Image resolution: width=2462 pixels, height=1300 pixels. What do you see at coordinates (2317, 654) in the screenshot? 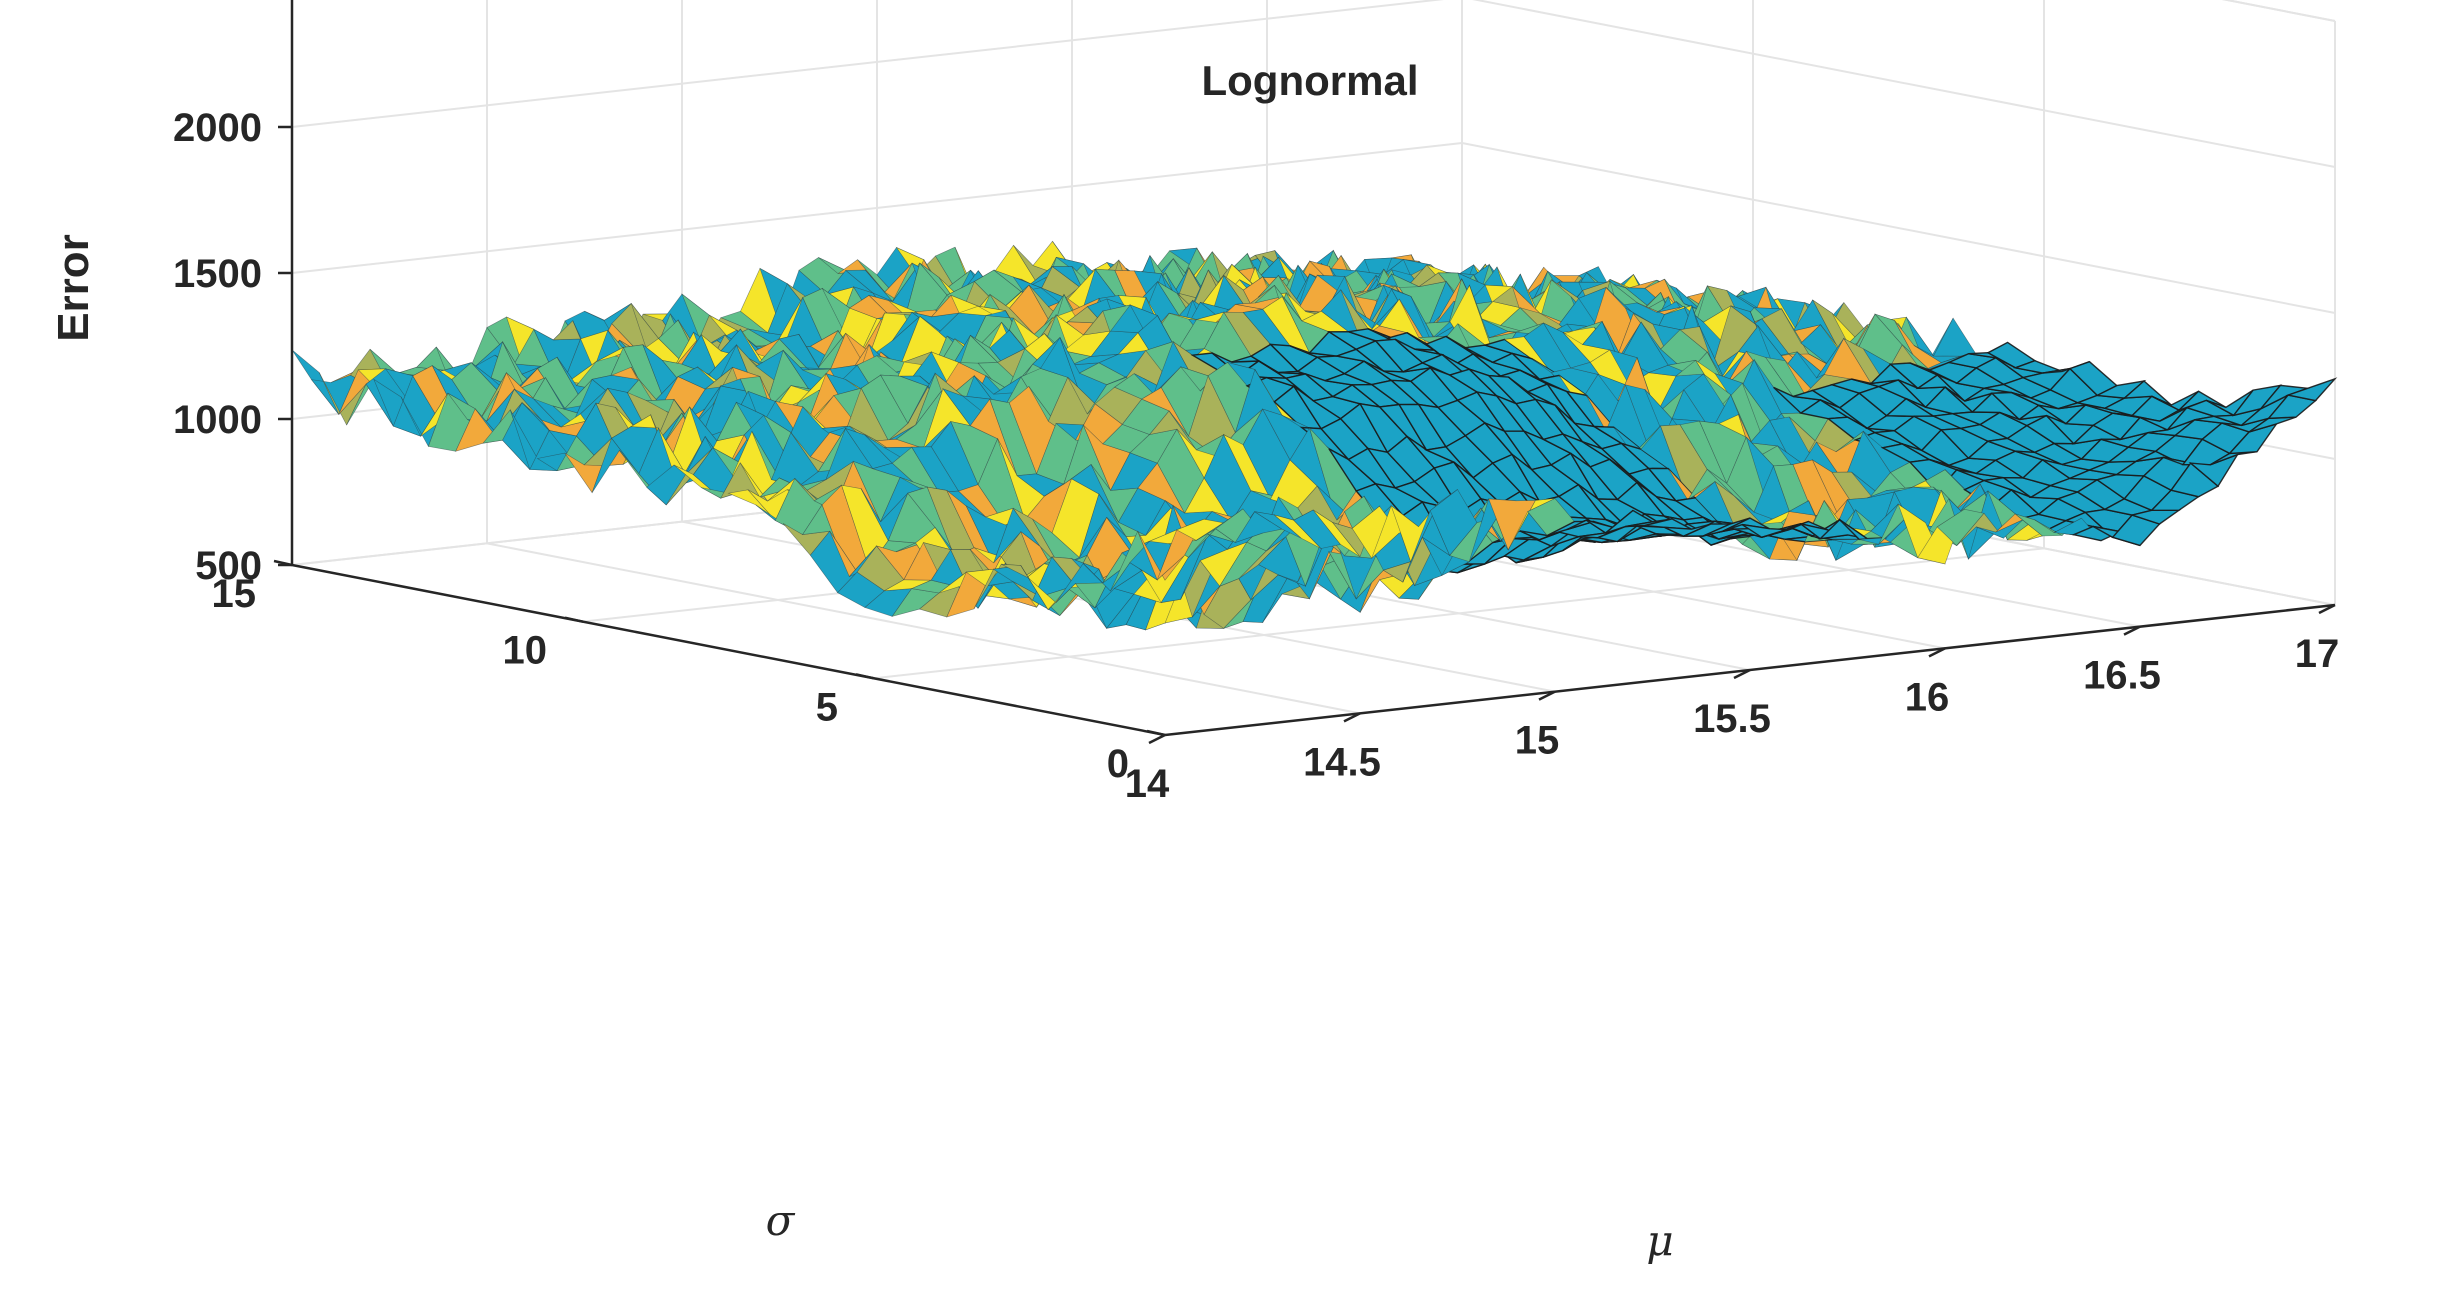
I see `mu-tick-label: 17` at bounding box center [2317, 654].